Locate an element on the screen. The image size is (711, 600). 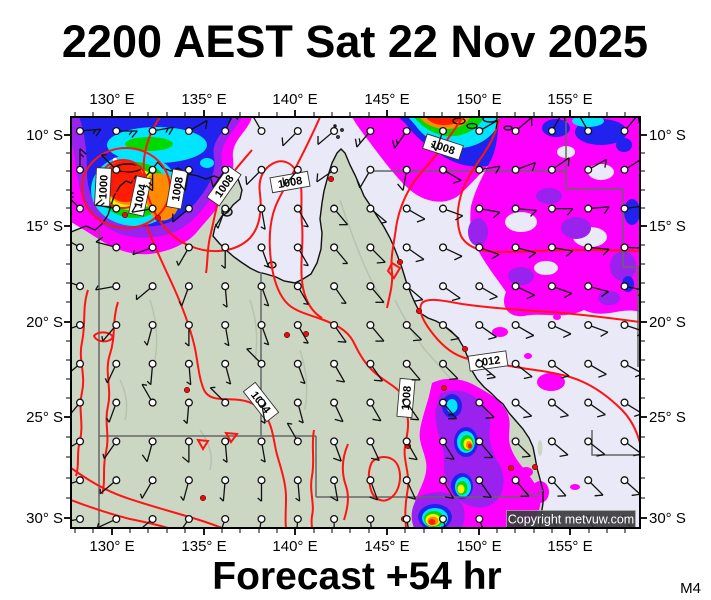
isobar-label: 1004 is located at coordinates (140, 196).